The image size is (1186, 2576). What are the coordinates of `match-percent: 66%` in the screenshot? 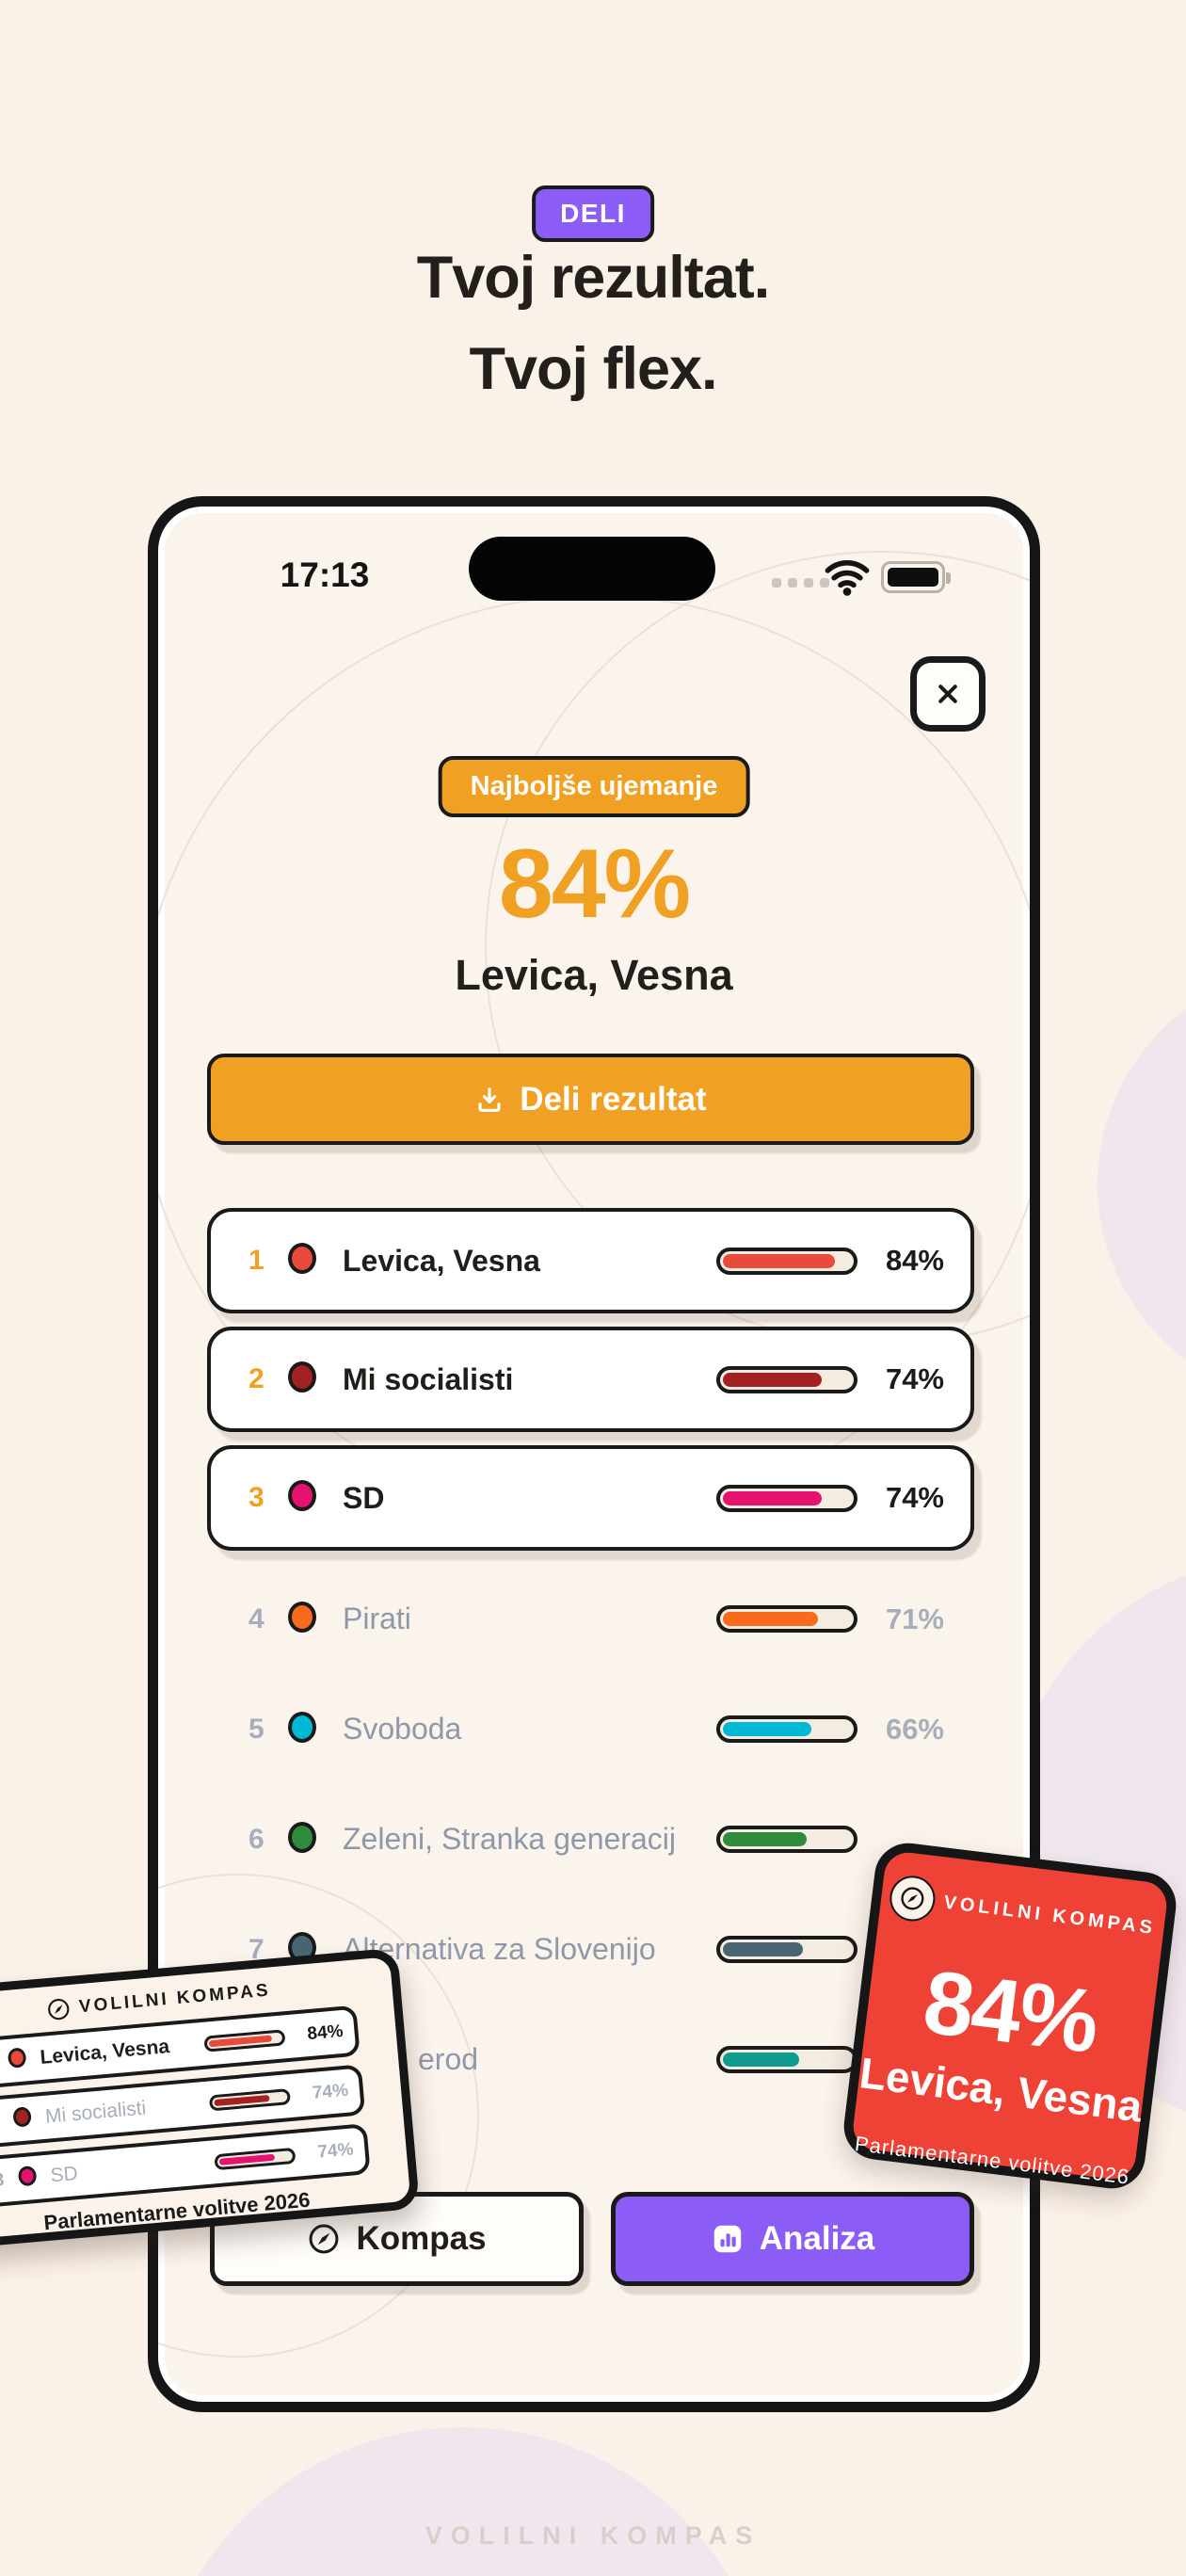 It's located at (914, 1729).